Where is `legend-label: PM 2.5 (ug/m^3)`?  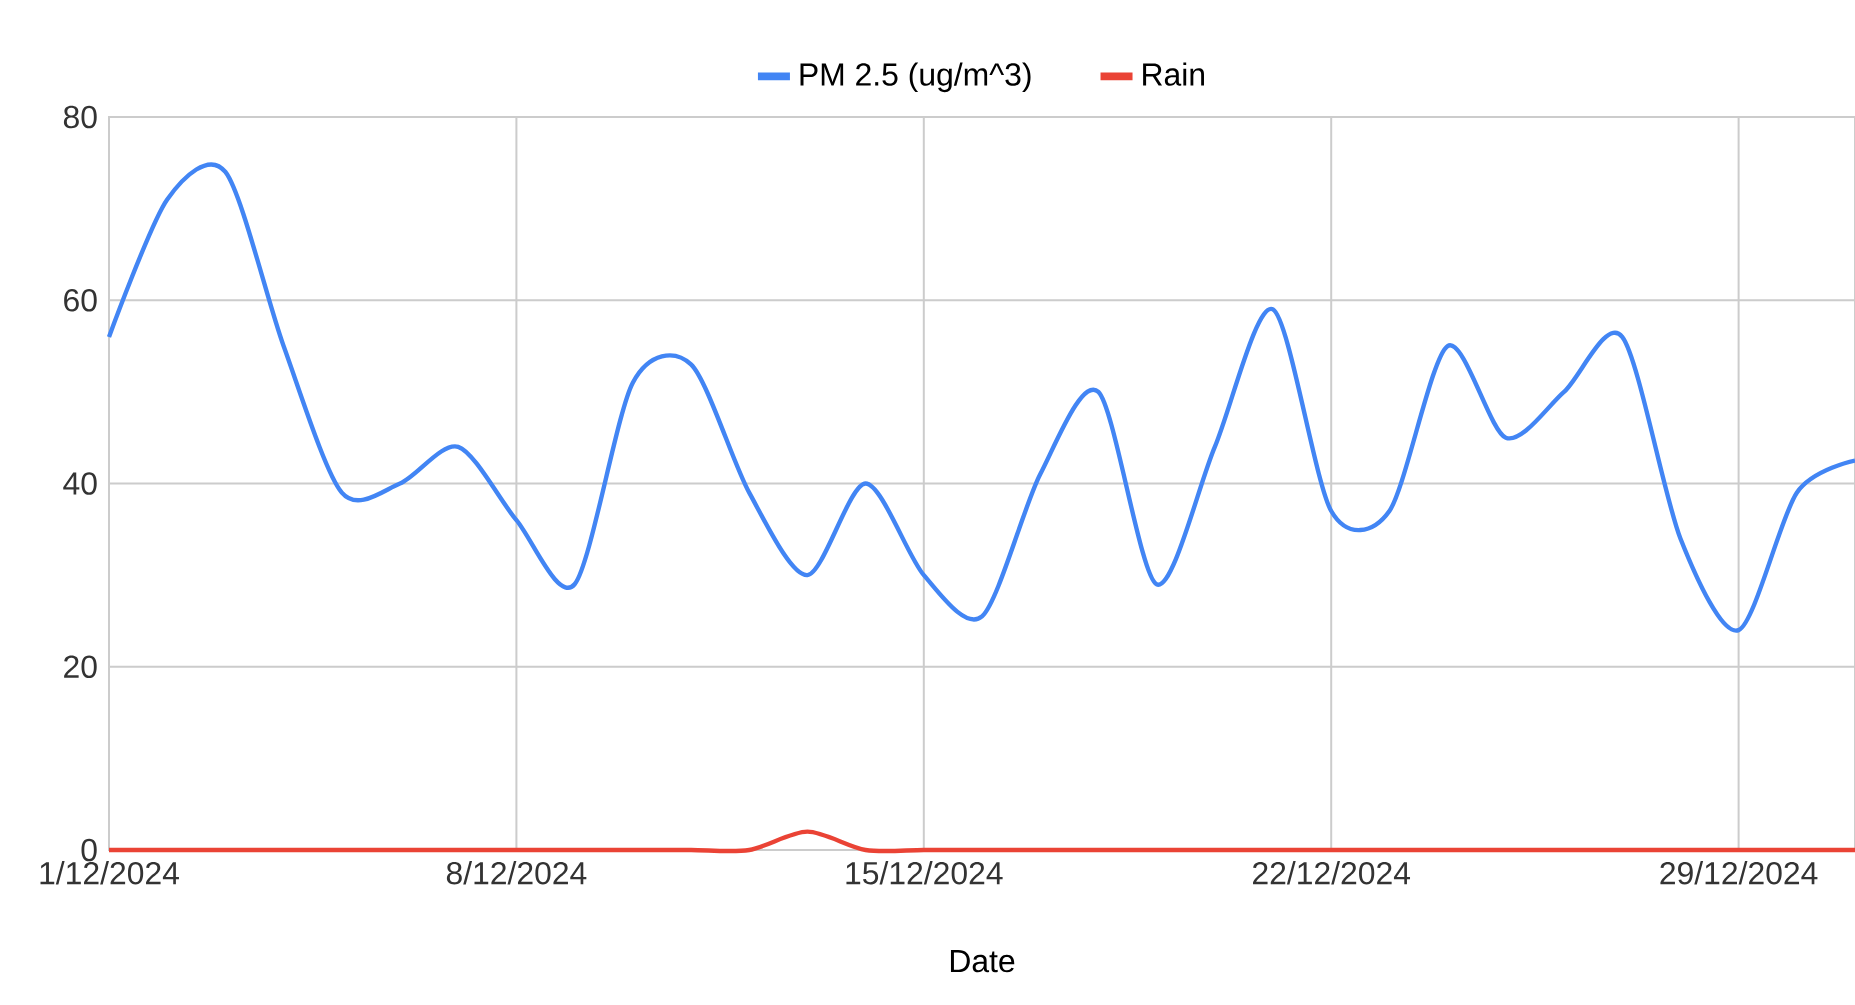 legend-label: PM 2.5 (ug/m^3) is located at coordinates (915, 77).